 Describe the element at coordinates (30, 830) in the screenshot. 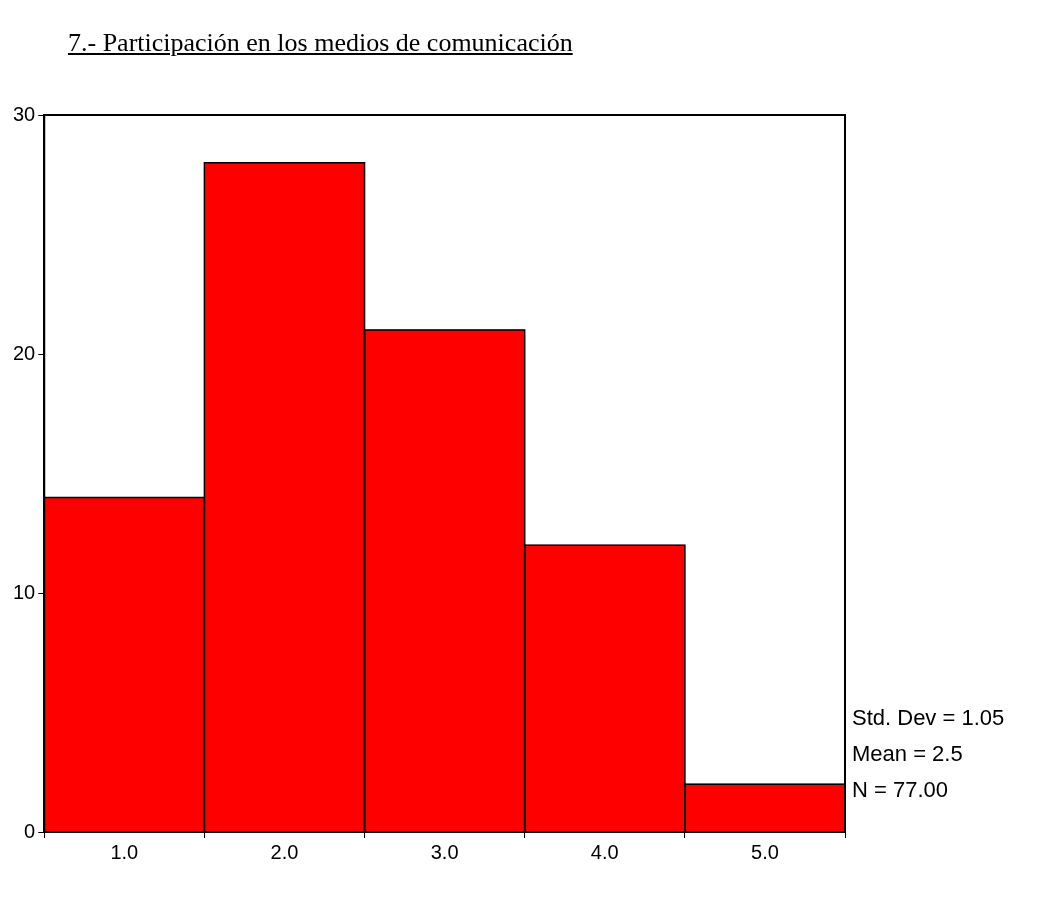

I see `y-tick-label: 0` at that location.